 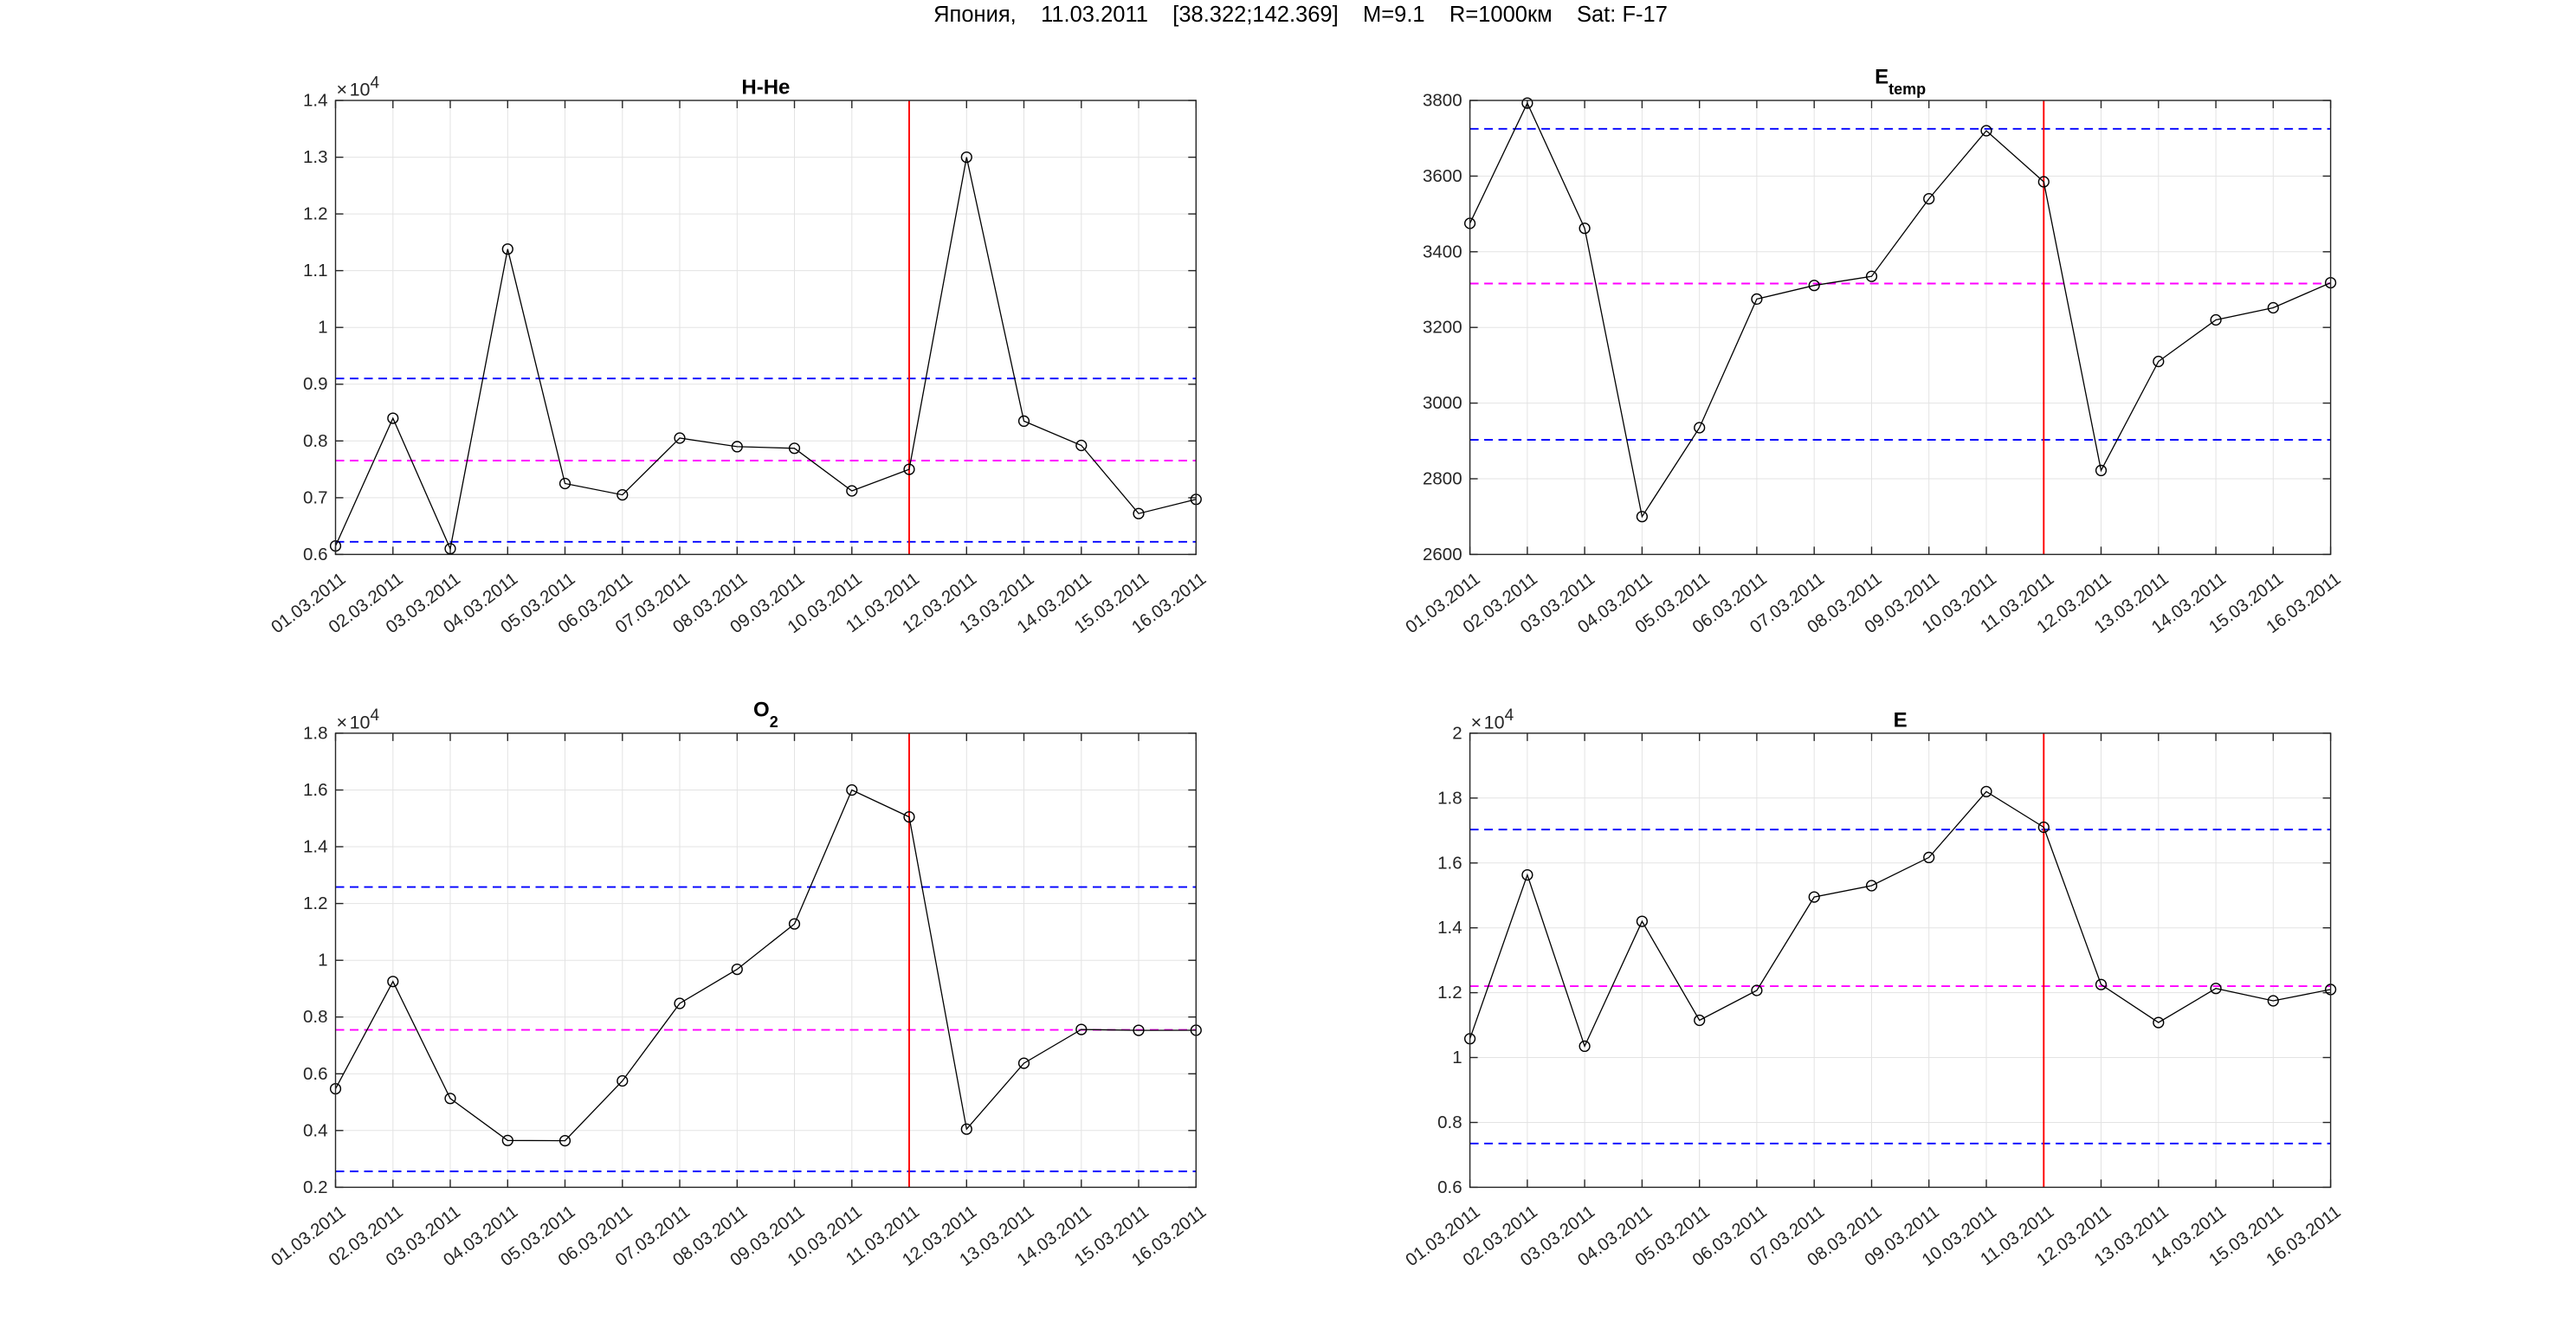 I want to click on svg-text: 0.7, so click(x=316, y=497).